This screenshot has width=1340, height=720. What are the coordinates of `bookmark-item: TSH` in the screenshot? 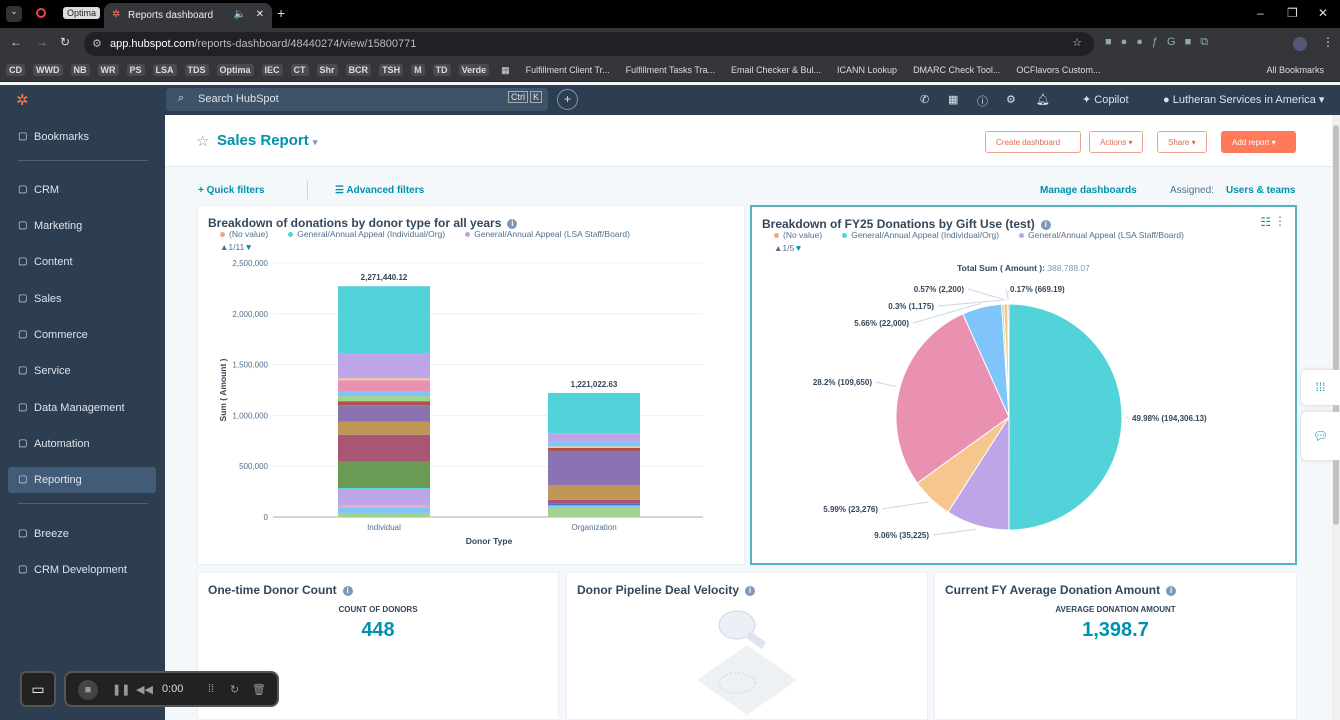 It's located at (391, 70).